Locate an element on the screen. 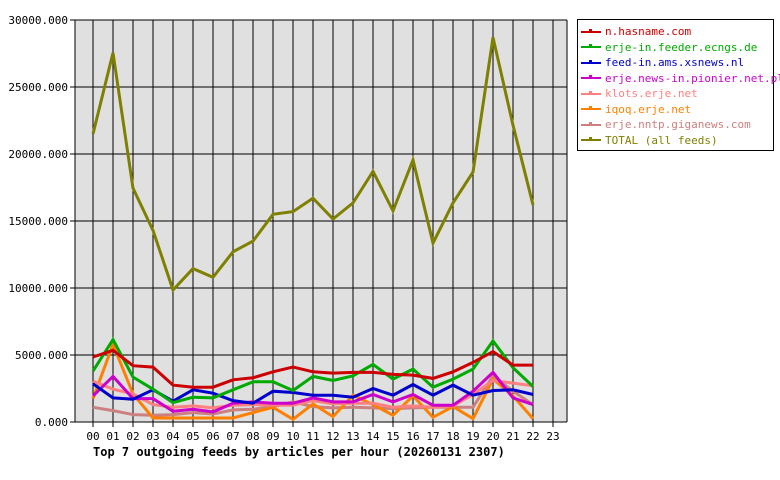 This screenshot has height=480, width=780. legend-label: TOTAL (all feeds) is located at coordinates (661, 140).